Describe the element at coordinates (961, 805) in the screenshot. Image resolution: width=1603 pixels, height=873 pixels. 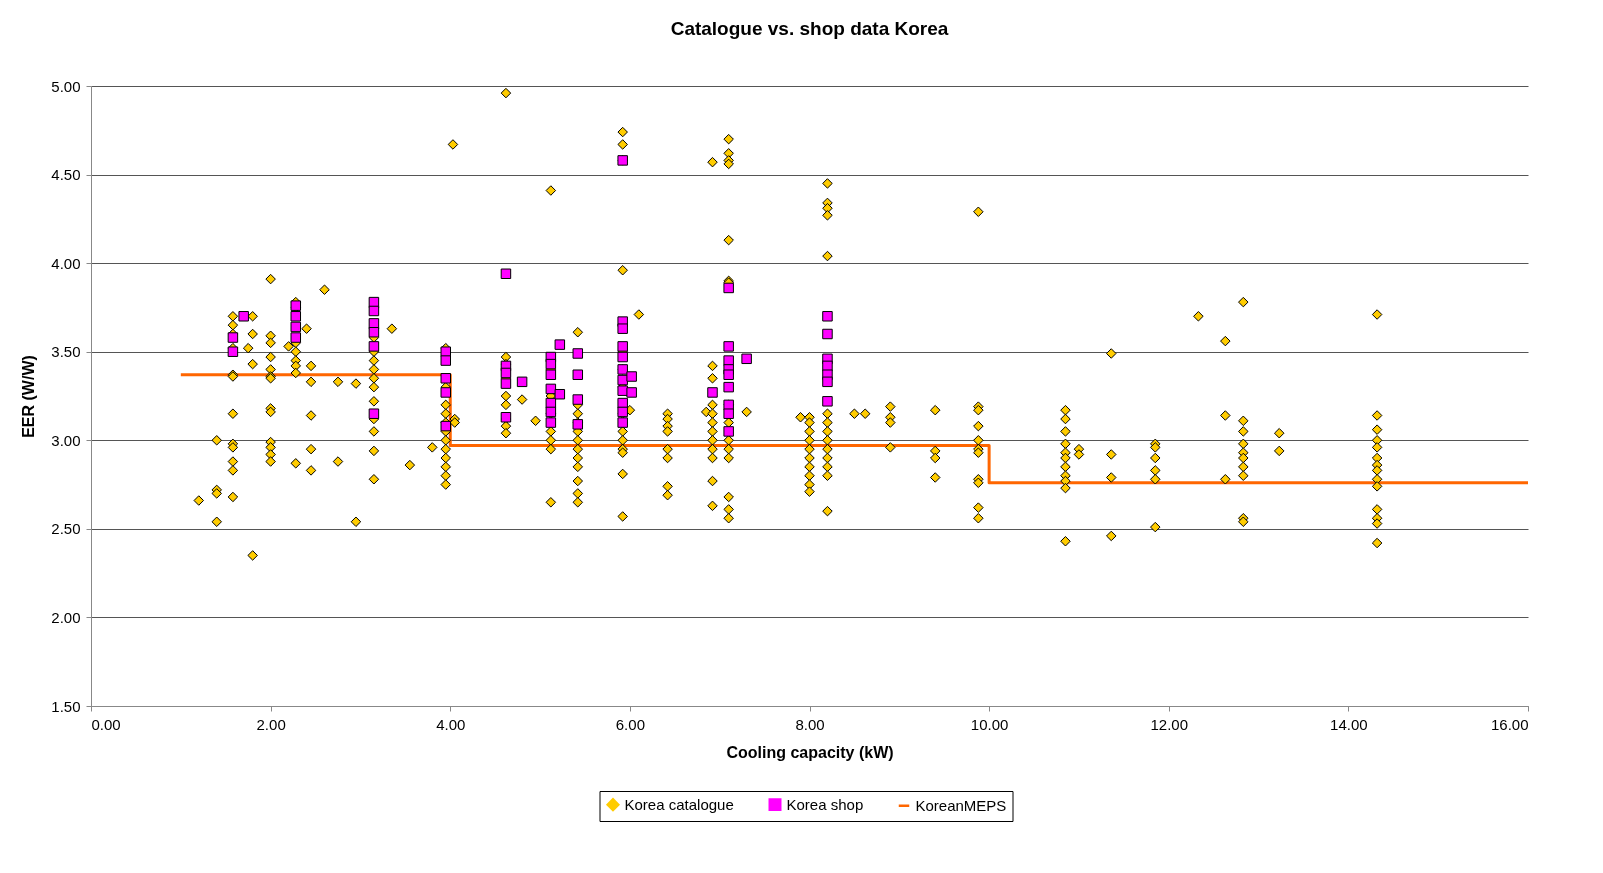
I see `legend-label: KoreanMEPS` at that location.